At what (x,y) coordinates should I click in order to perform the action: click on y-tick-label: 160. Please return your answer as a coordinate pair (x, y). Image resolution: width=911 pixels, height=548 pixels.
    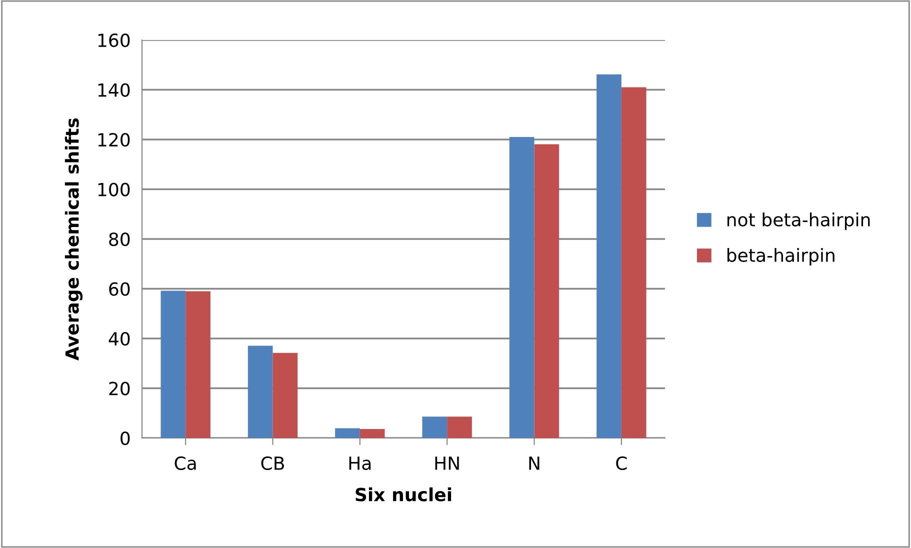
    Looking at the image, I should click on (114, 40).